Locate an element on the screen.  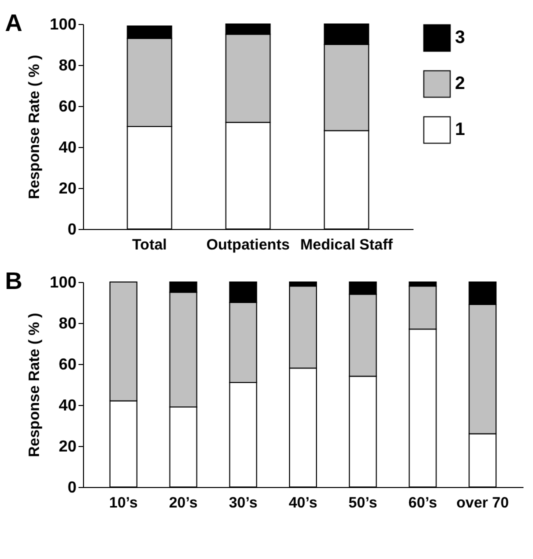
legend-label: 1 is located at coordinates (460, 129).